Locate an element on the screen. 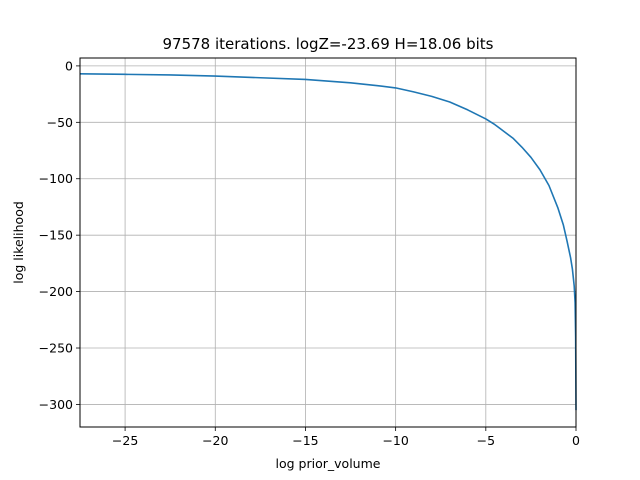 The image size is (640, 480). y-tick-label: −300 is located at coordinates (56, 404).